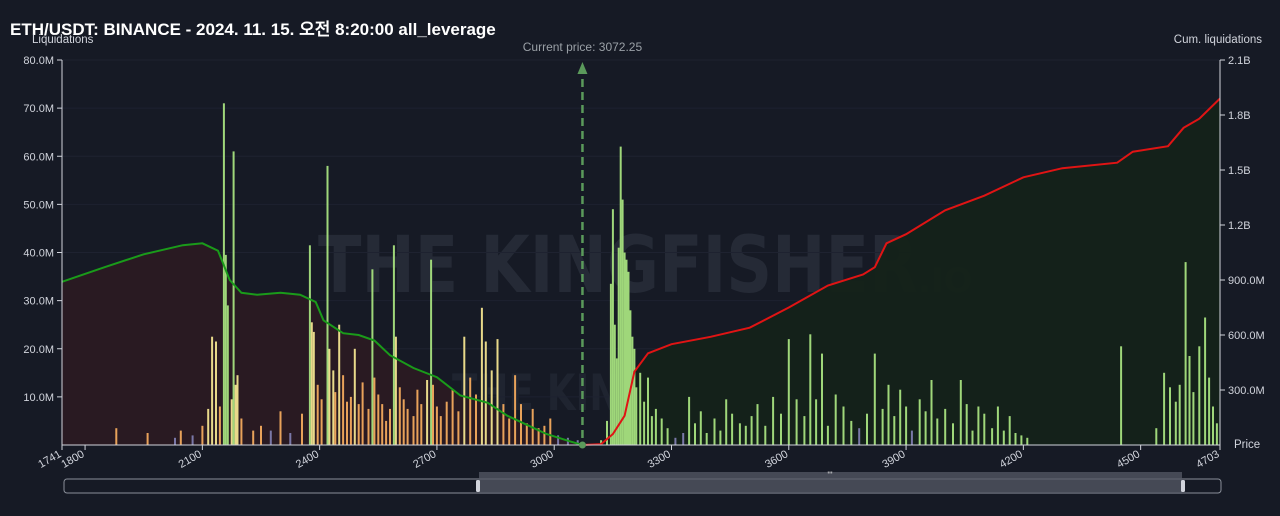 Image resolution: width=1280 pixels, height=516 pixels. What do you see at coordinates (38, 61) in the screenshot?
I see `y-tick-label: 80.0M` at bounding box center [38, 61].